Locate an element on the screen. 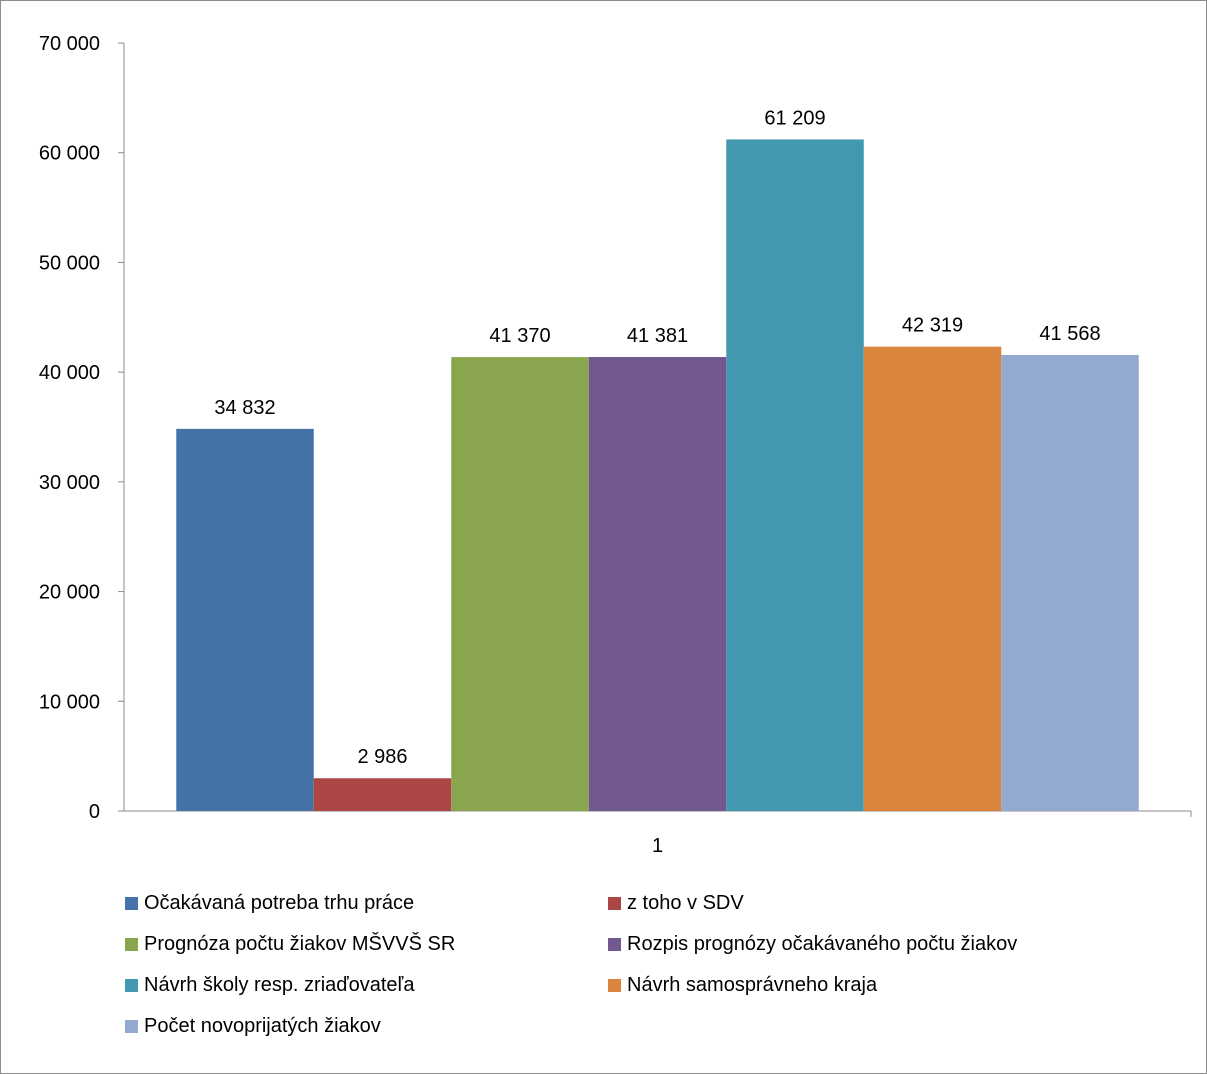  data-label: 42 319 is located at coordinates (932, 326).